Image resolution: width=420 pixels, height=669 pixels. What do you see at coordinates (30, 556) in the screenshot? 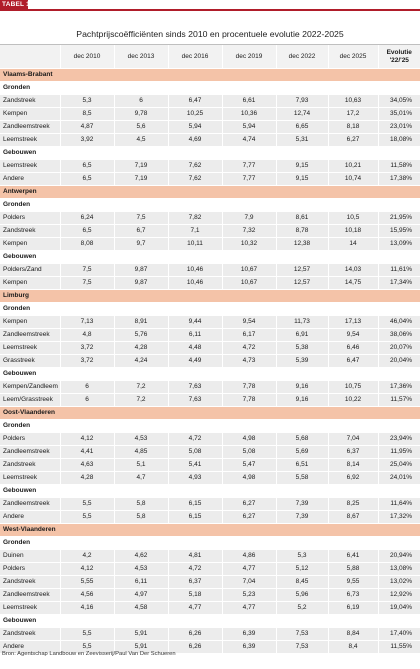
I see `row-label: Duinen` at bounding box center [30, 556].